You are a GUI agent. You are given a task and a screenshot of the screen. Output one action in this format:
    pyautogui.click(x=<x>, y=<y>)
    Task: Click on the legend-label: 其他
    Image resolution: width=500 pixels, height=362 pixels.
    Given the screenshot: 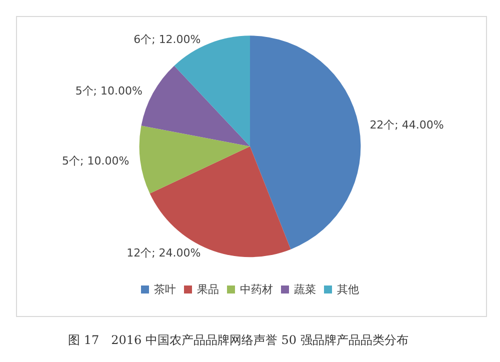 What is the action you would take?
    pyautogui.click(x=348, y=289)
    